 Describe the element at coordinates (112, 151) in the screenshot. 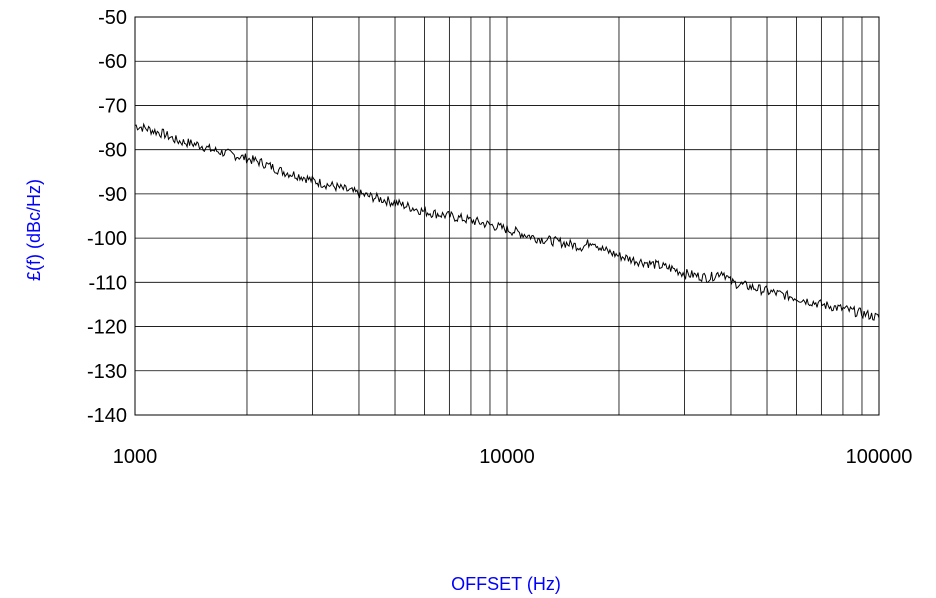

I see `y-tick-label: -80` at that location.